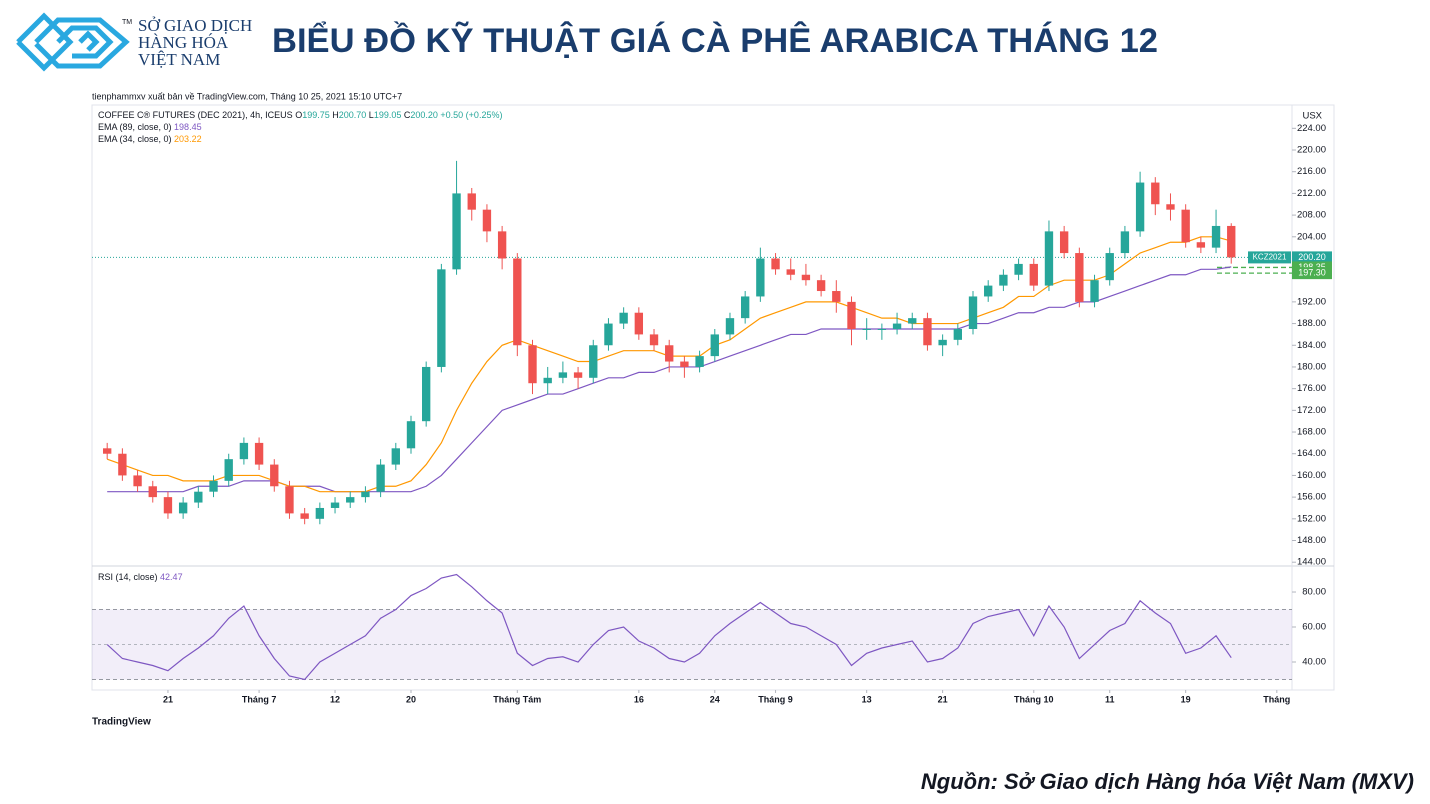  Describe the element at coordinates (135, 127) in the screenshot. I see `legend-name: EMA (89, close, 0)` at that location.